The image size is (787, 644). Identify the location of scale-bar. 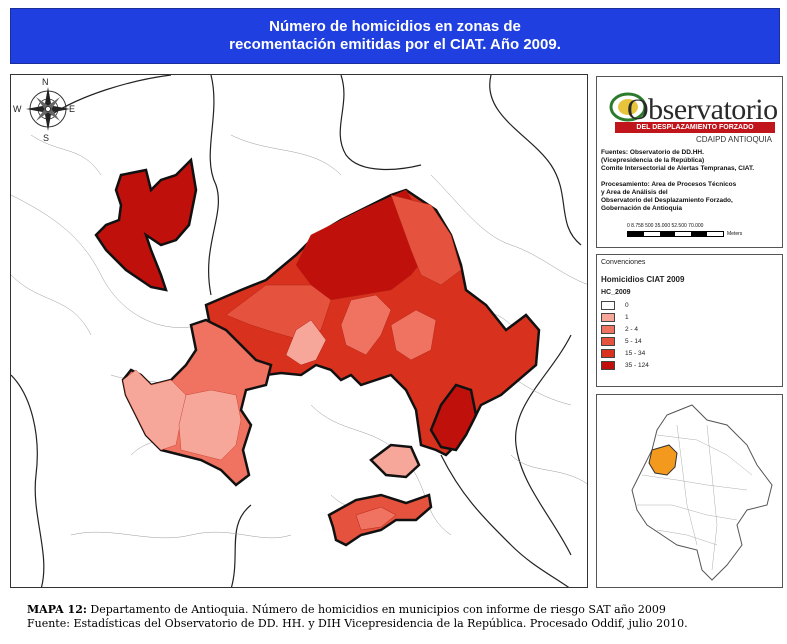
(675, 234).